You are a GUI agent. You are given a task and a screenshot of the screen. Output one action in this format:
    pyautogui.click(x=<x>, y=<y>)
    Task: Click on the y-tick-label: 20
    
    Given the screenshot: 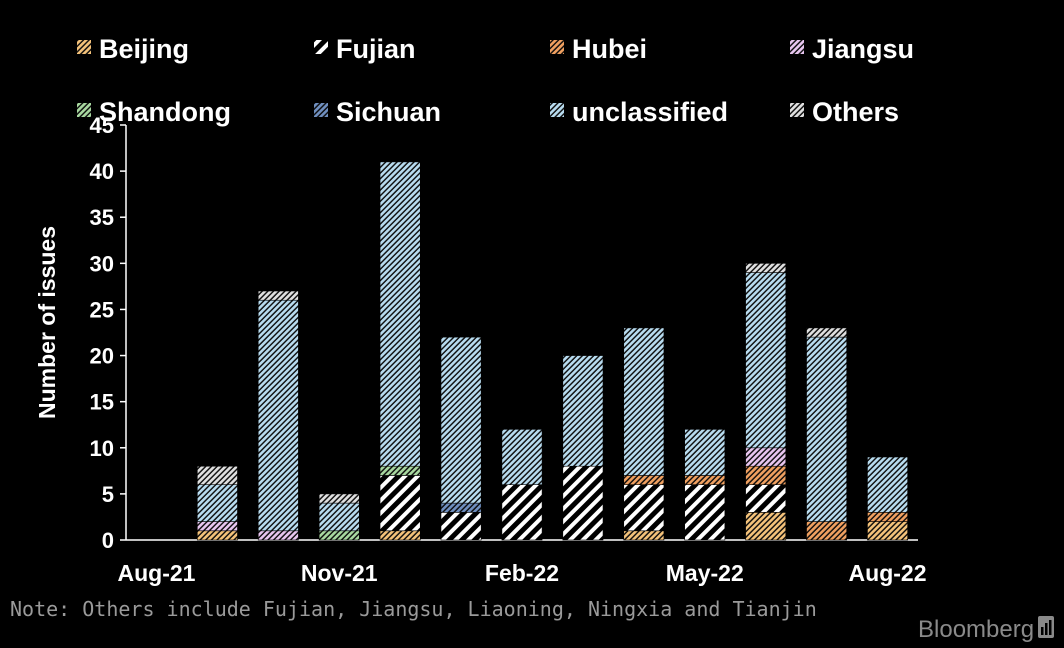 What is the action you would take?
    pyautogui.click(x=102, y=356)
    